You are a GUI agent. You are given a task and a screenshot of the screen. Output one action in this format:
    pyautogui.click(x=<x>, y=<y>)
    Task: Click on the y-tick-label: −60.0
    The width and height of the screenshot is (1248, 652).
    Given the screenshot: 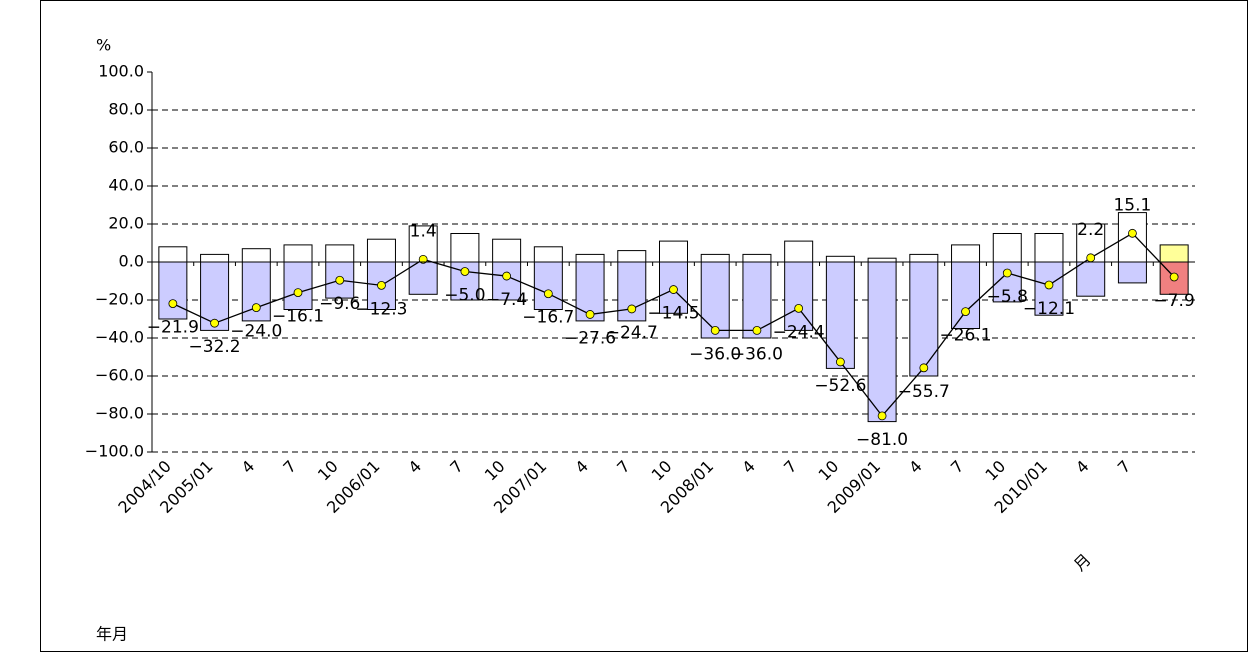 What is the action you would take?
    pyautogui.click(x=119, y=375)
    